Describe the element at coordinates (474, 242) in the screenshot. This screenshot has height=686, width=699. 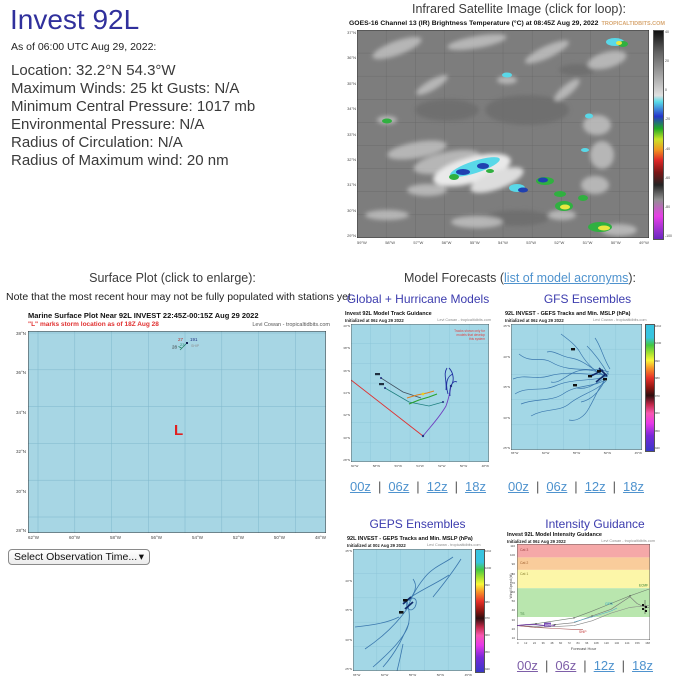
I see `axis-label: 55°W` at that location.